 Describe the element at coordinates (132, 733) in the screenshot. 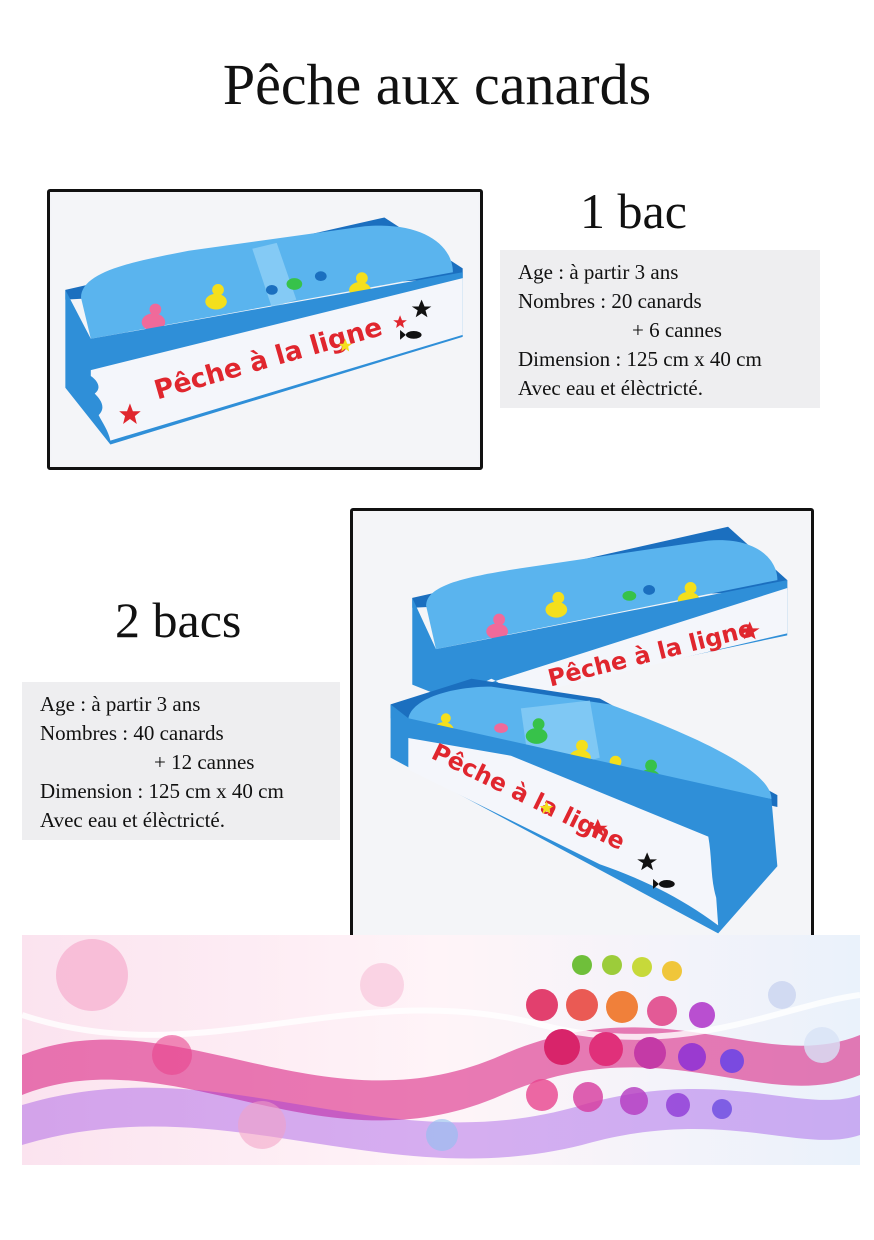

I see `double-count: Nombres : 40 canards` at that location.